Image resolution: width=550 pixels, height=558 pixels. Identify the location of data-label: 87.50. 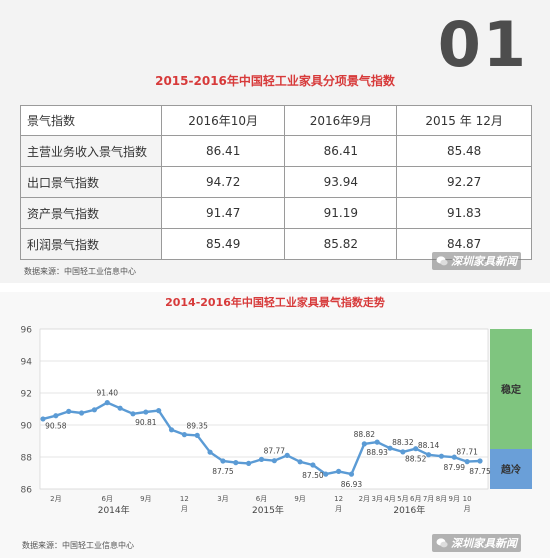
(313, 475).